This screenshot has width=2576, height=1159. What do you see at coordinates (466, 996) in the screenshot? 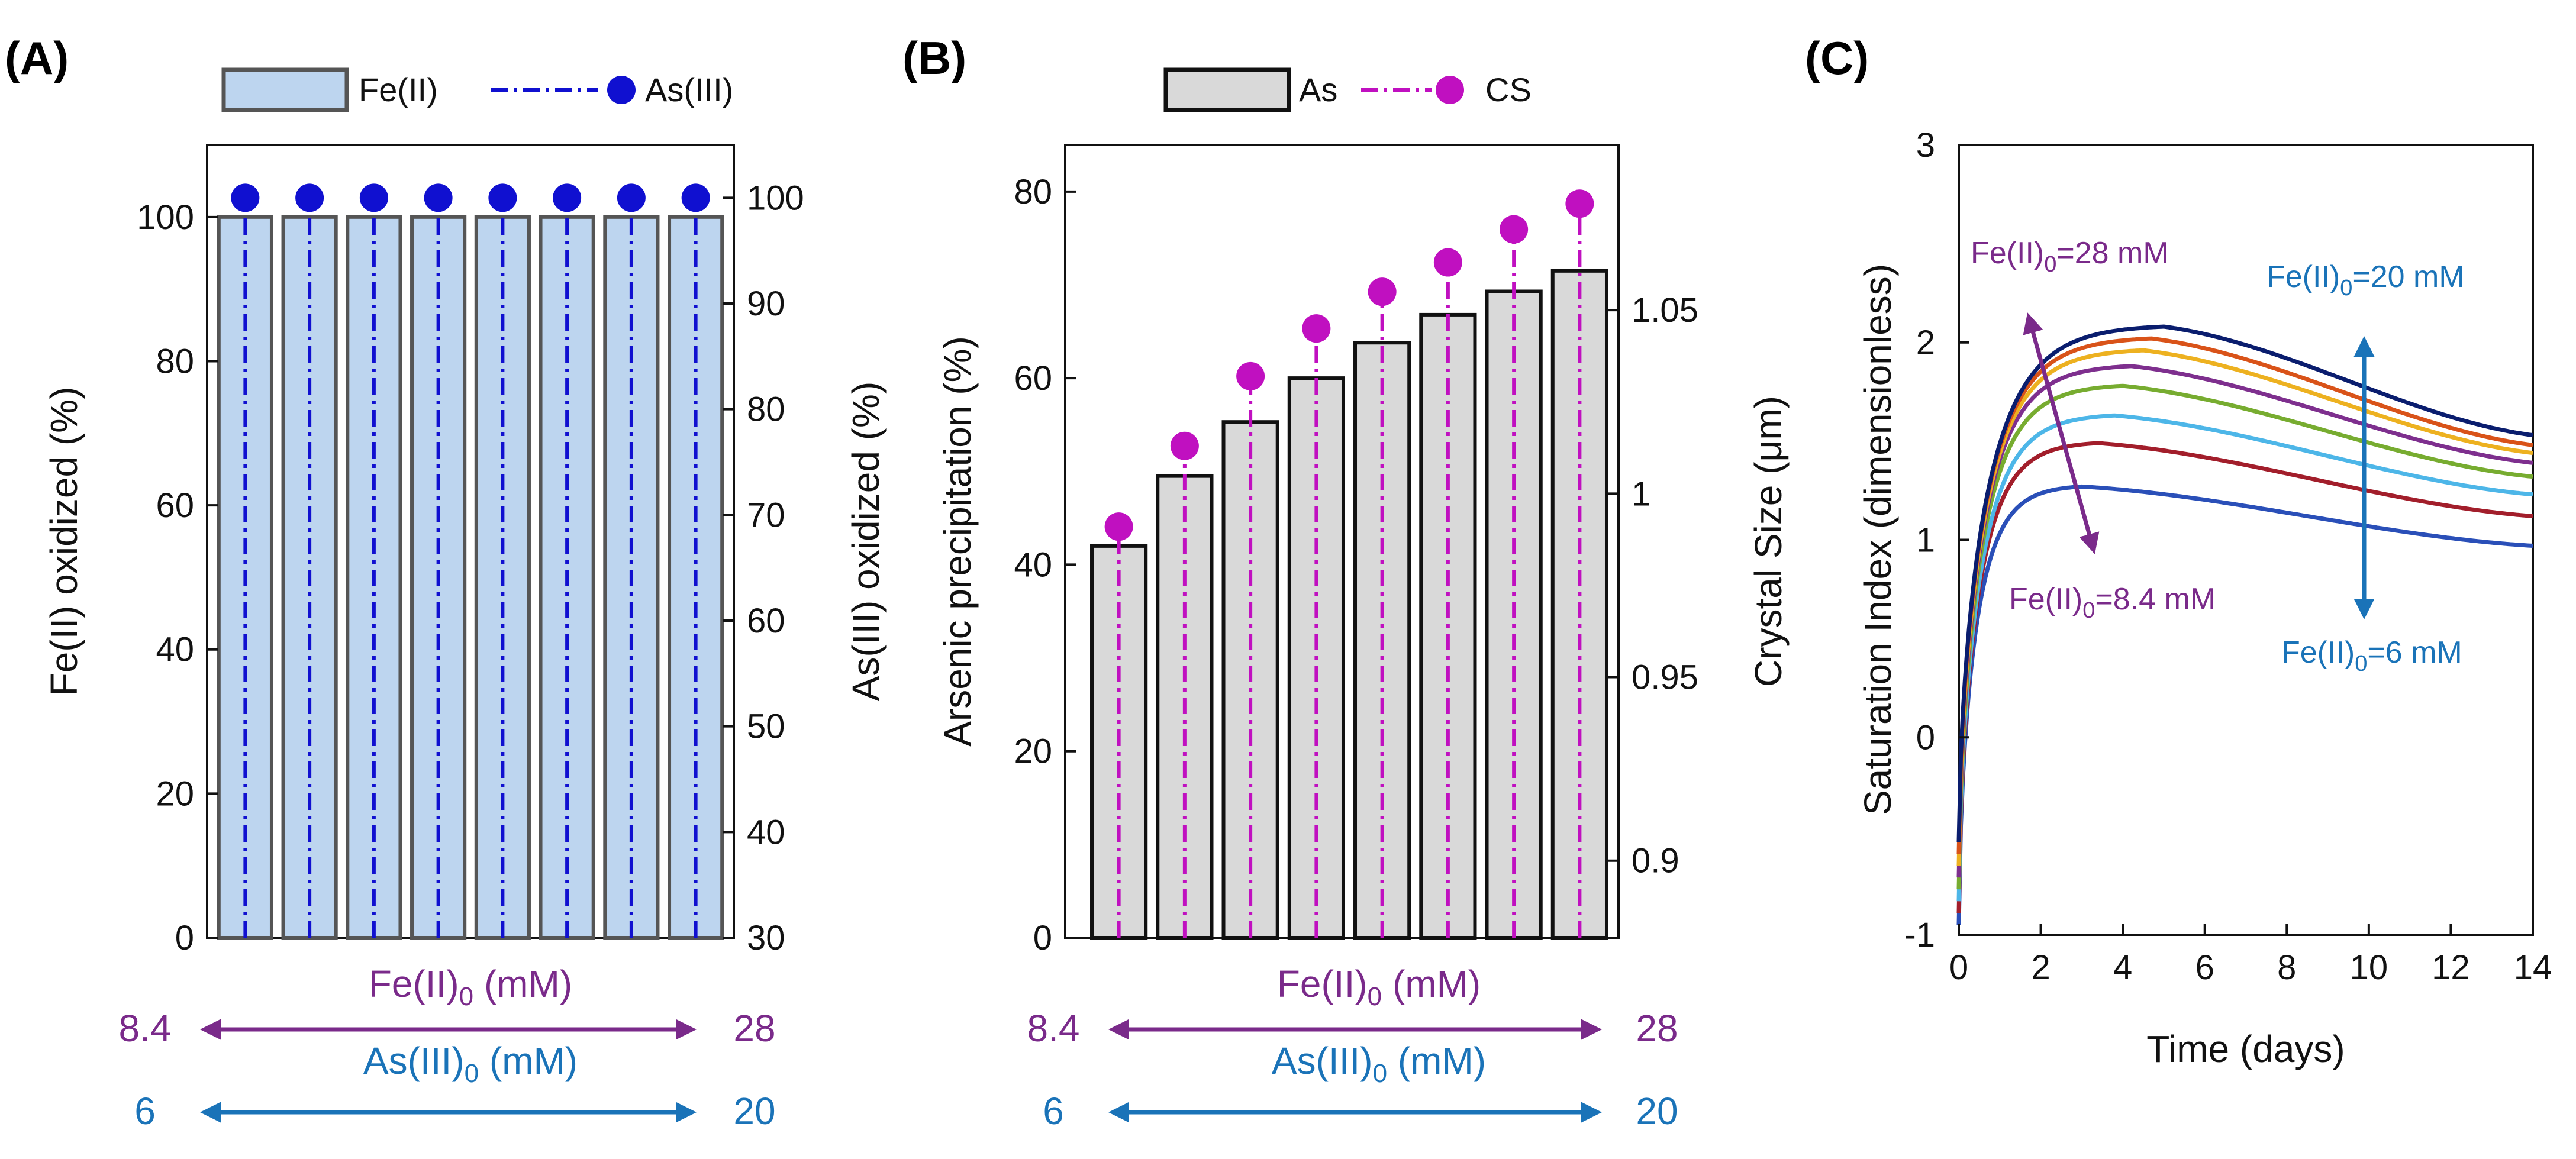
I see `panel-a-fe-sub: 0` at bounding box center [466, 996].